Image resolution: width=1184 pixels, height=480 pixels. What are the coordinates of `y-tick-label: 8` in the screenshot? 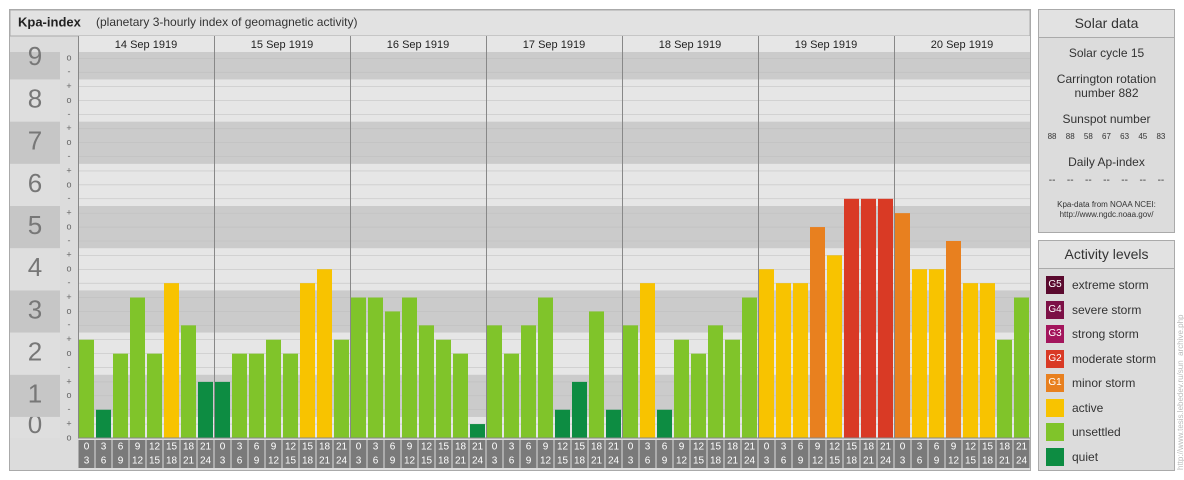 It's located at (35, 98).